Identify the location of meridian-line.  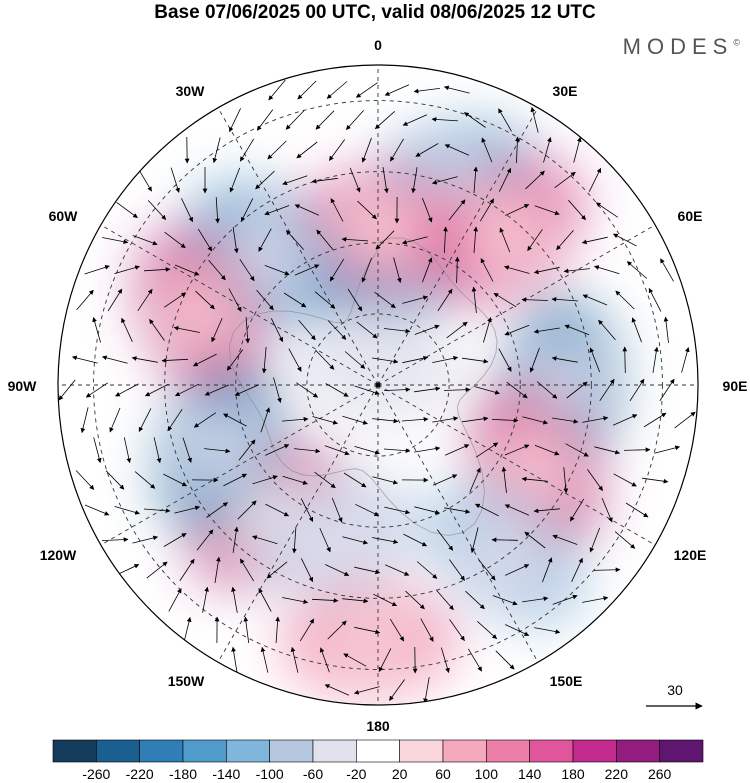
(458, 246).